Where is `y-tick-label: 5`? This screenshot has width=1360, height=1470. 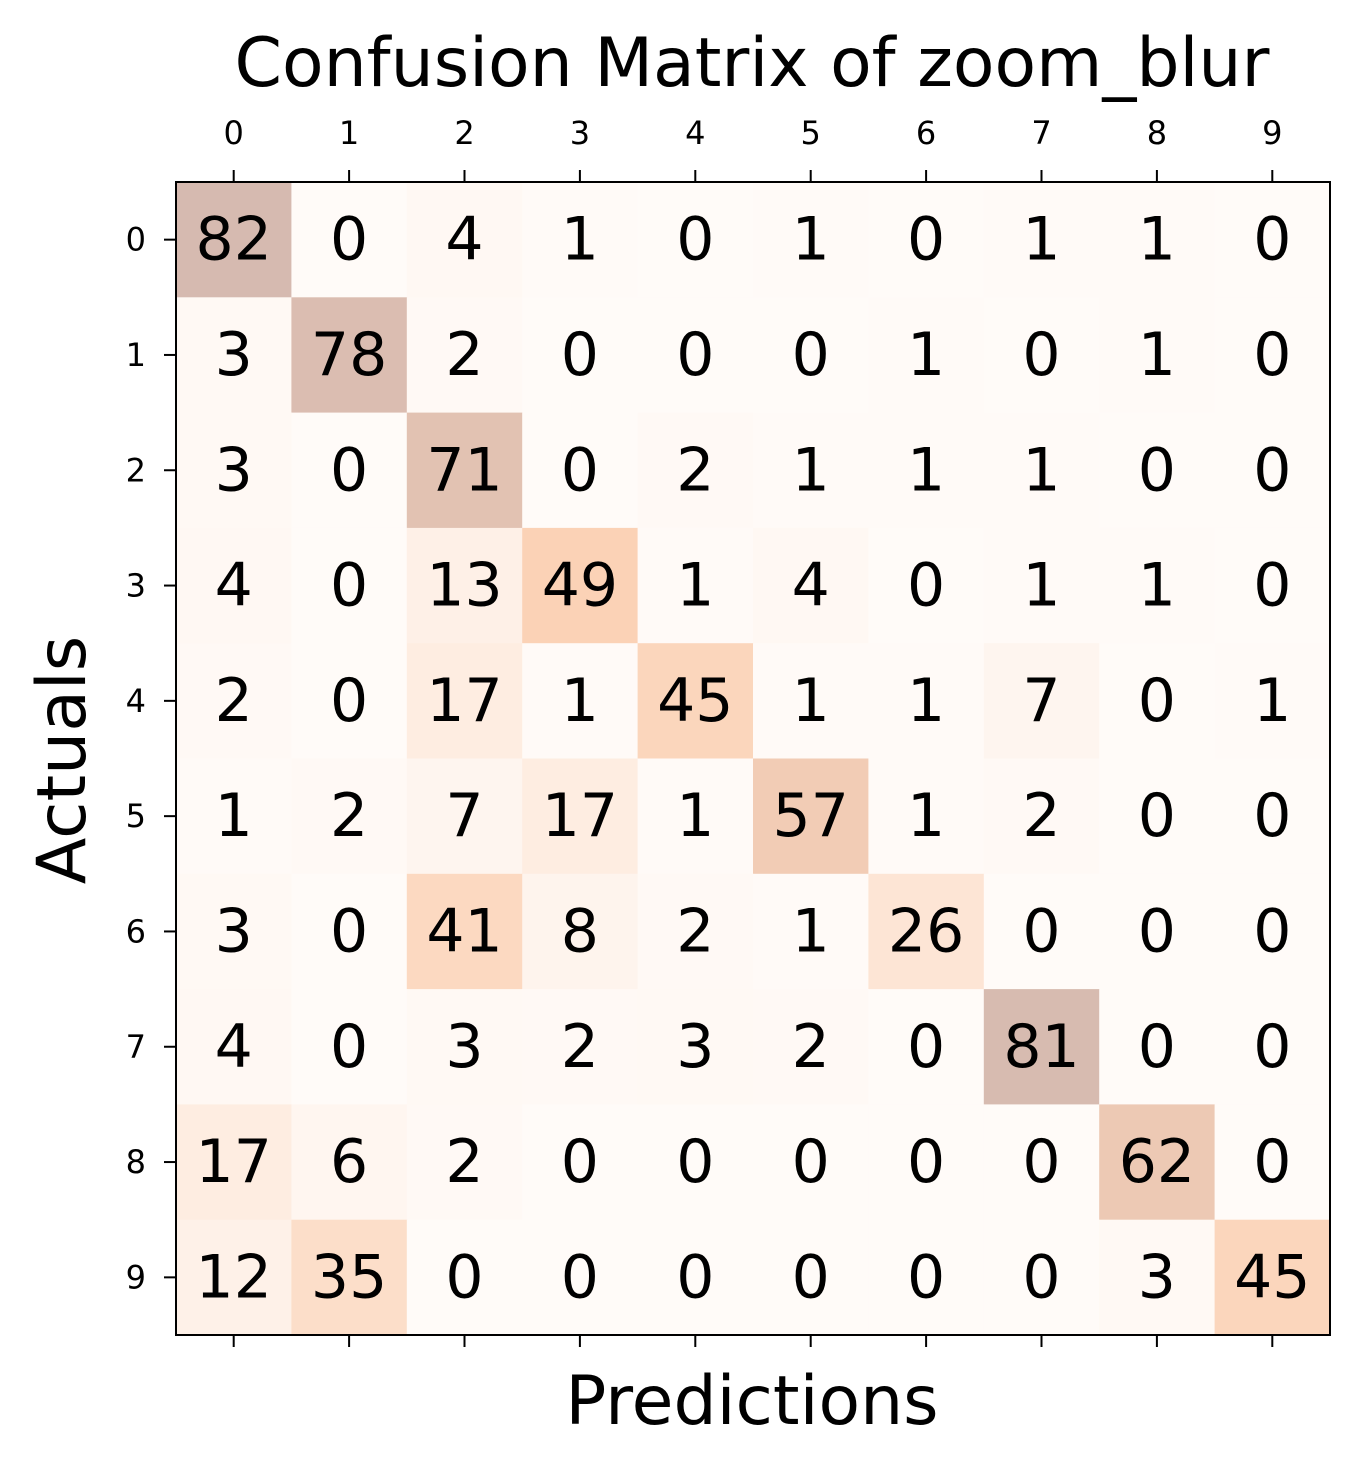
y-tick-label: 5 is located at coordinates (136, 816).